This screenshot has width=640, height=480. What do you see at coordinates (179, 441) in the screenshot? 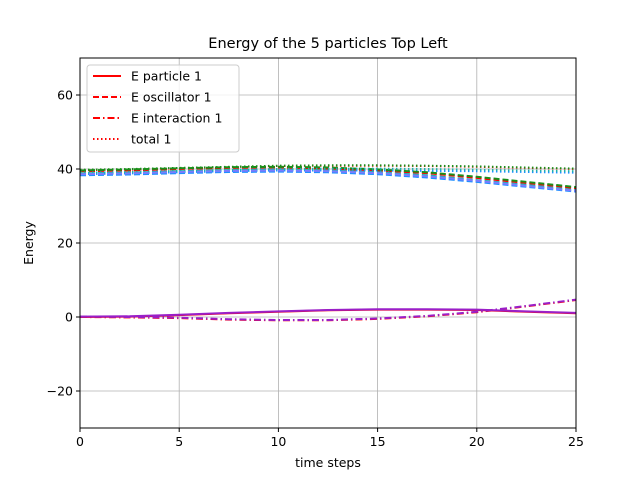
I see `x-tick-label: 5` at bounding box center [179, 441].